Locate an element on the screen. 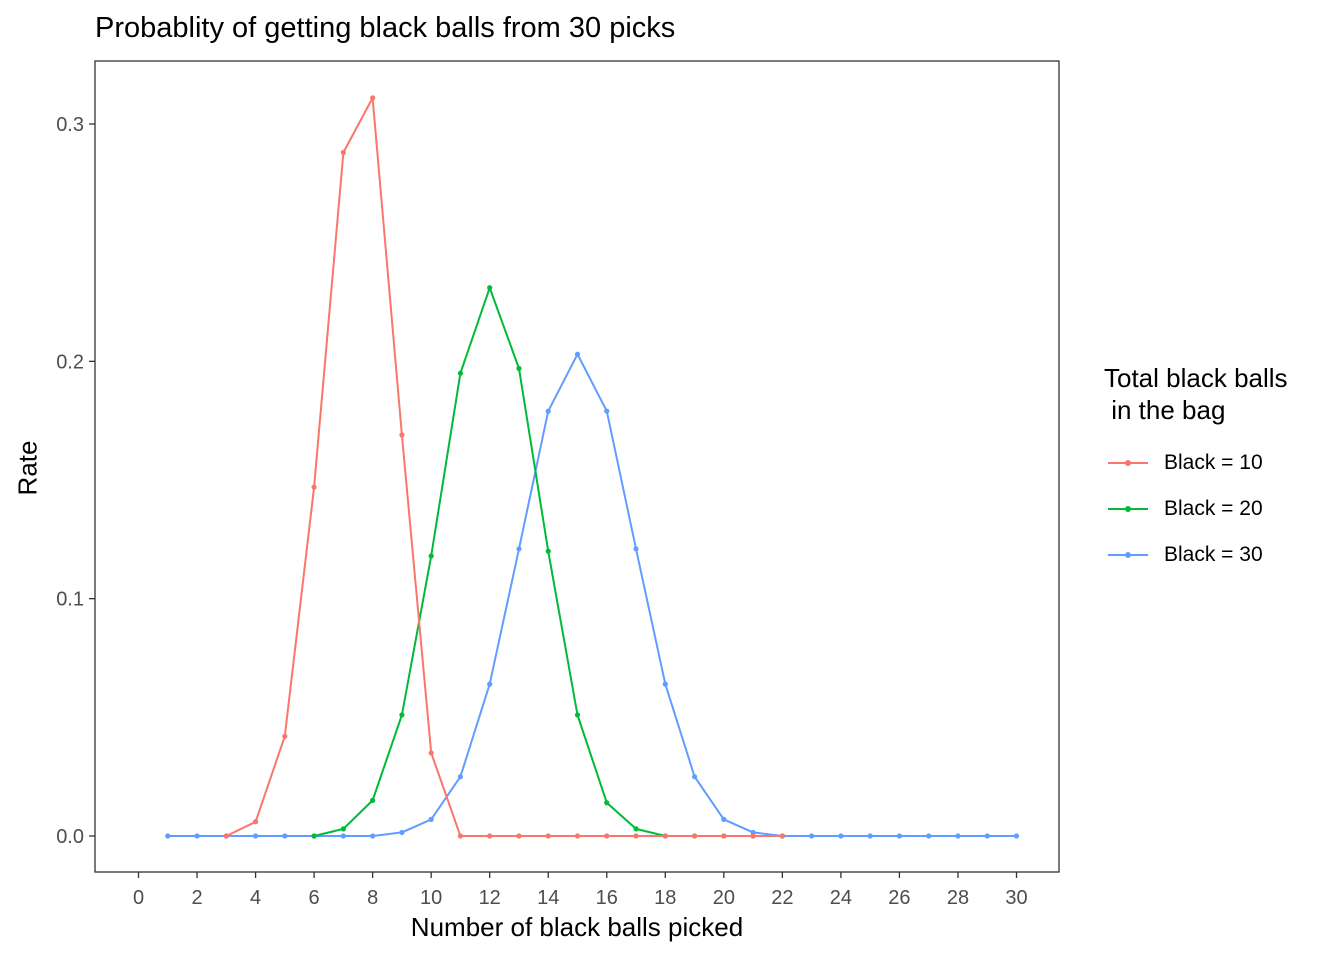 This screenshot has height=960, width=1344. legend-item-black-10: Black = 10 is located at coordinates (1196, 463).